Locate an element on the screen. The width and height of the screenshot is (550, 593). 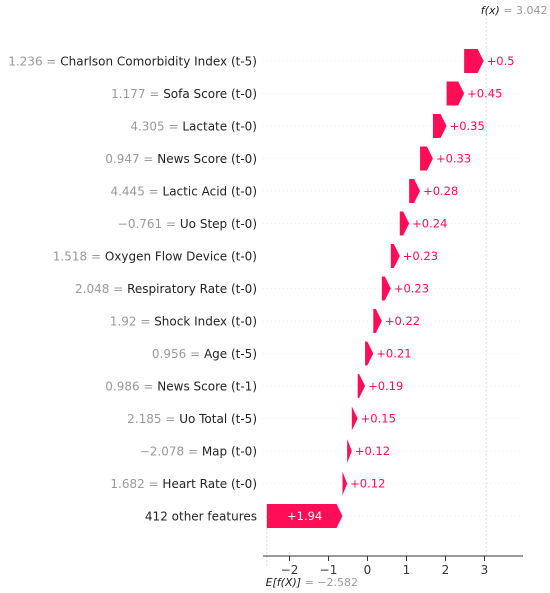
feature-label: −0.761 = Uo Step (t-0) is located at coordinates (187, 224).